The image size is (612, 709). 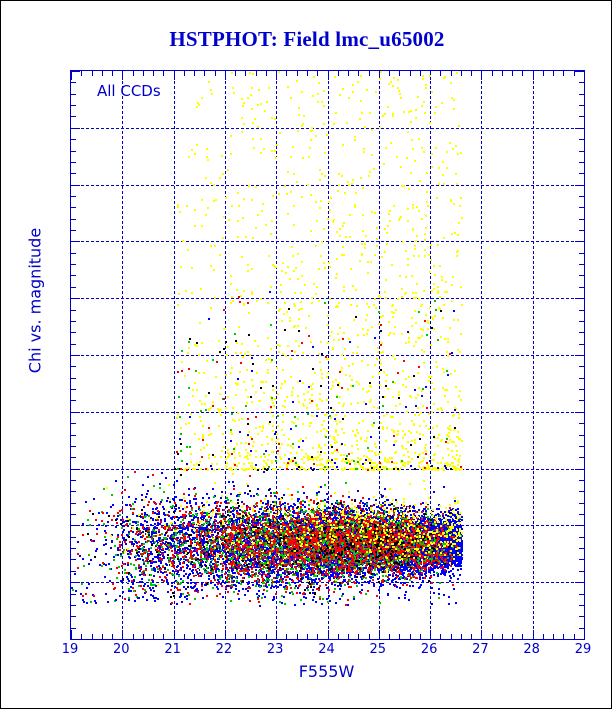 What do you see at coordinates (480, 649) in the screenshot?
I see `x-tick-label: 27` at bounding box center [480, 649].